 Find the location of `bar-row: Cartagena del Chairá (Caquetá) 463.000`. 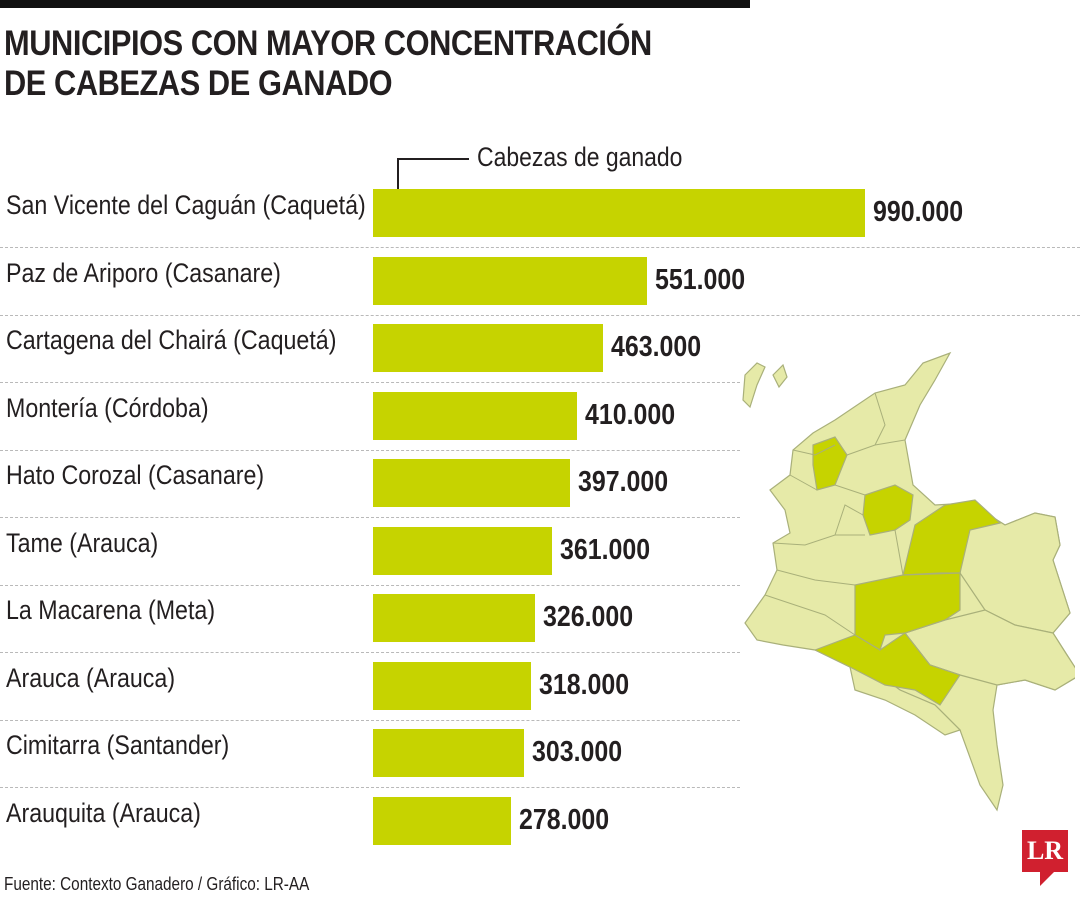

bar-row: Cartagena del Chairá (Caquetá) 463.000 is located at coordinates (540, 351).